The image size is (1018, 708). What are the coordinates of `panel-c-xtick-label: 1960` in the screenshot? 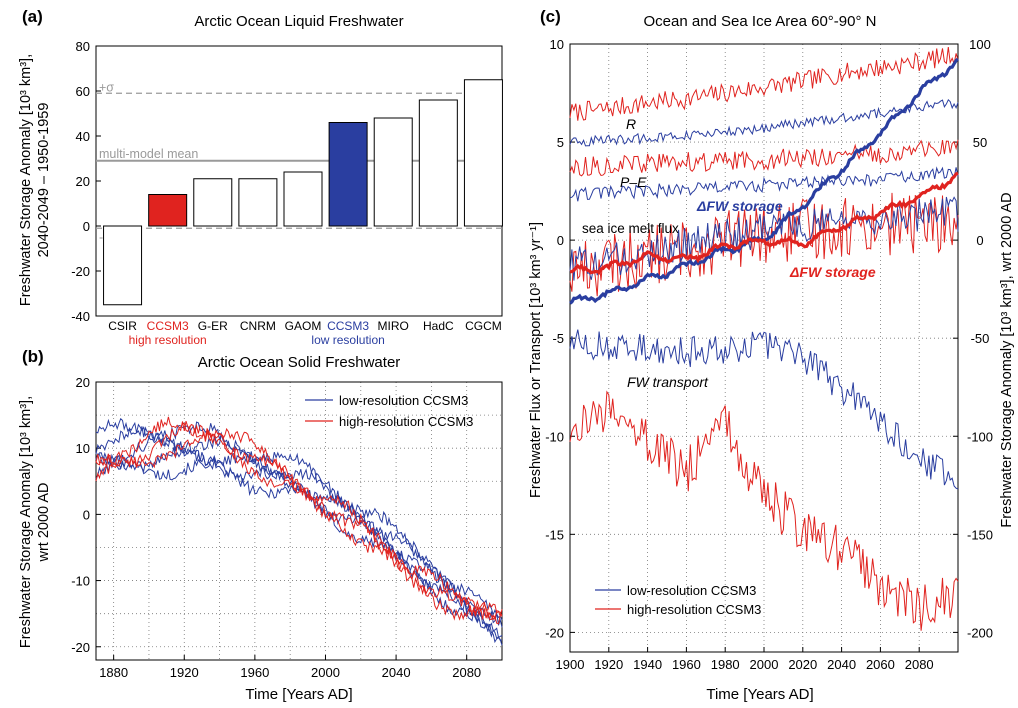 It's located at (686, 664).